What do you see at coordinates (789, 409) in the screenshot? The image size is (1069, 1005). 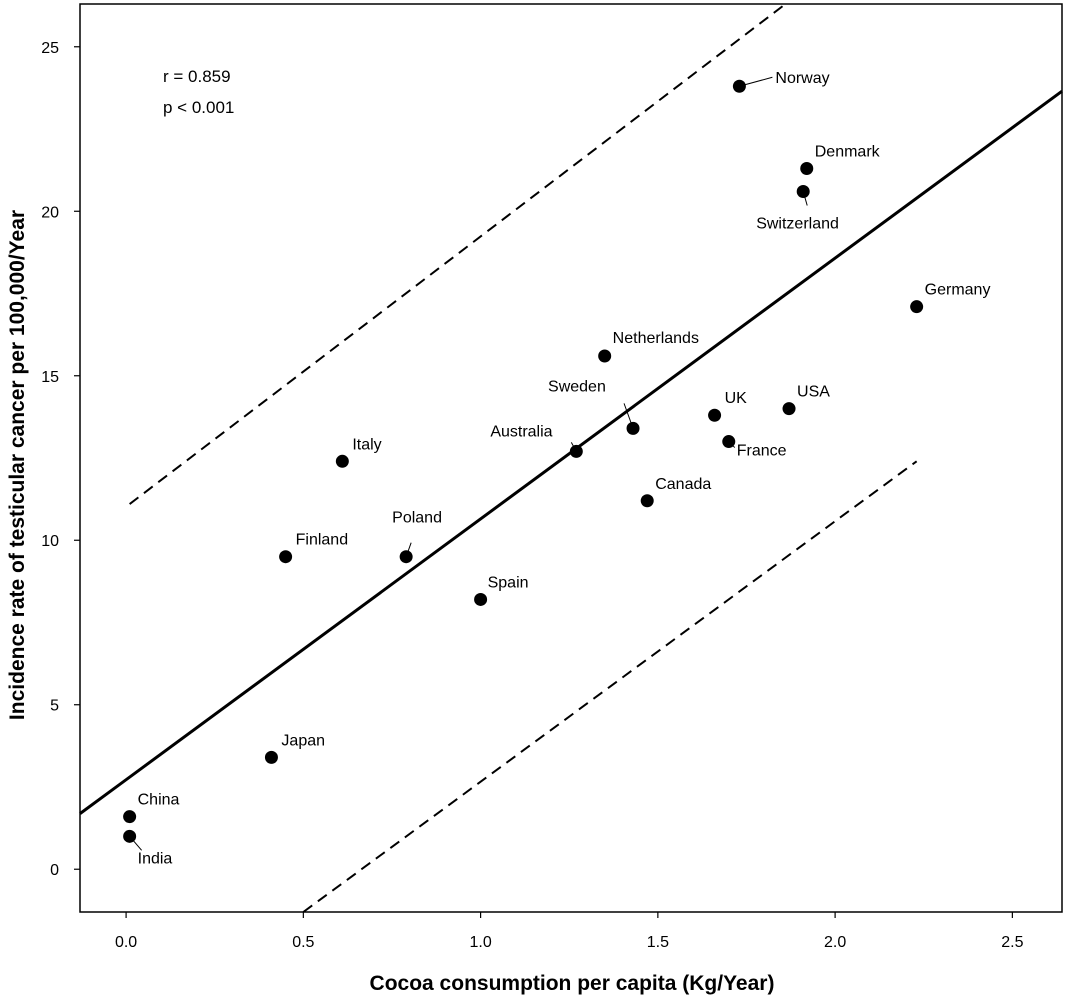 I see `data-point-usa` at bounding box center [789, 409].